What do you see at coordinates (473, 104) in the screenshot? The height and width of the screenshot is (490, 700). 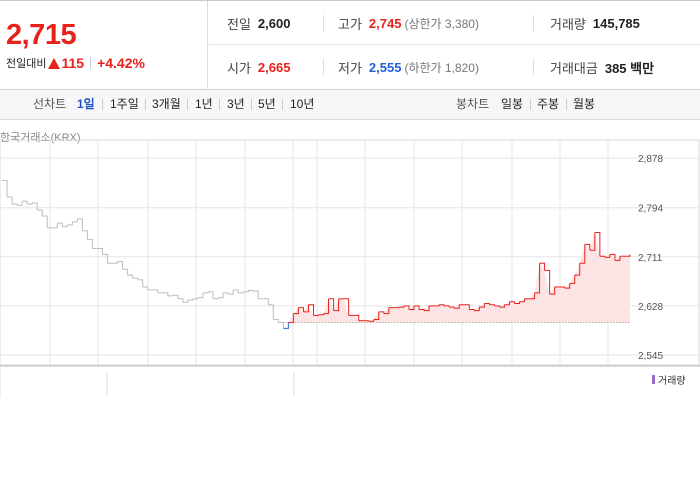 I see `candle-chart-label: 봉차트` at bounding box center [473, 104].